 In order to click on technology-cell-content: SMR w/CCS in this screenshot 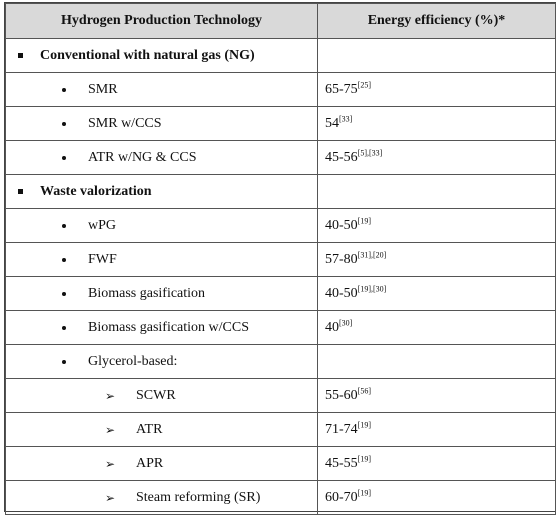, I will do `click(161, 124)`.